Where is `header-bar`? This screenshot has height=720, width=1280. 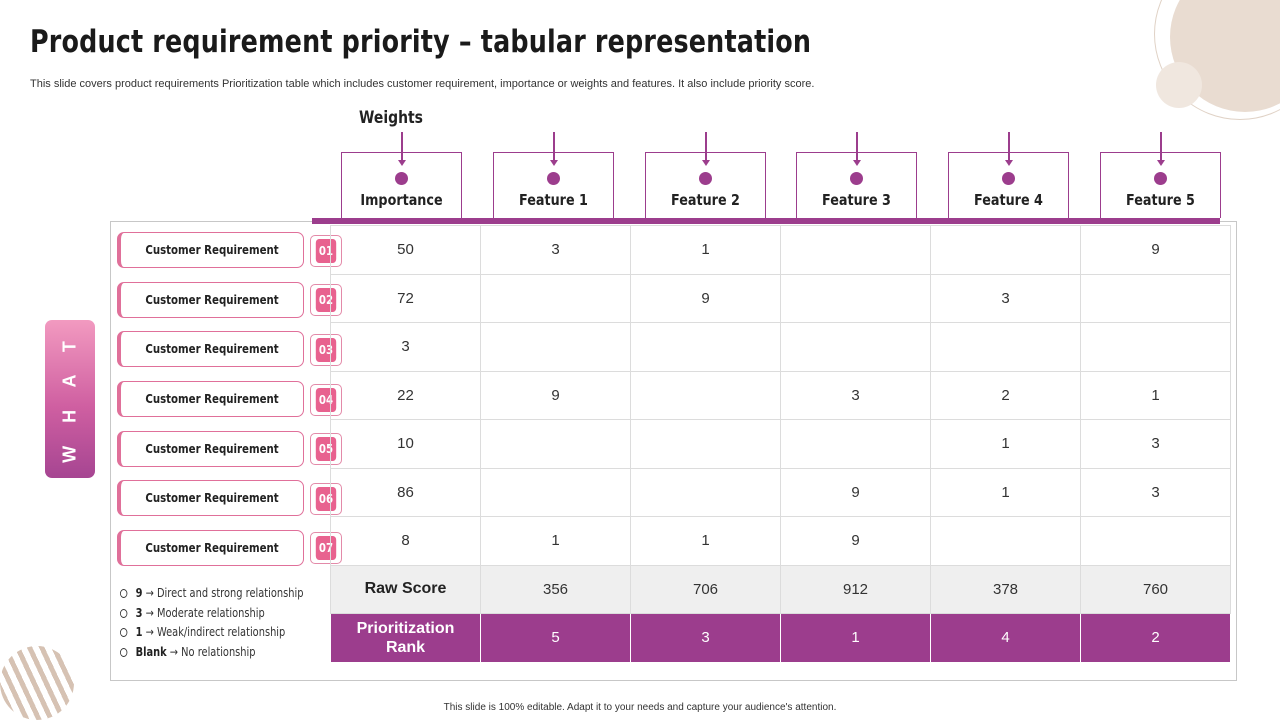
header-bar is located at coordinates (766, 221).